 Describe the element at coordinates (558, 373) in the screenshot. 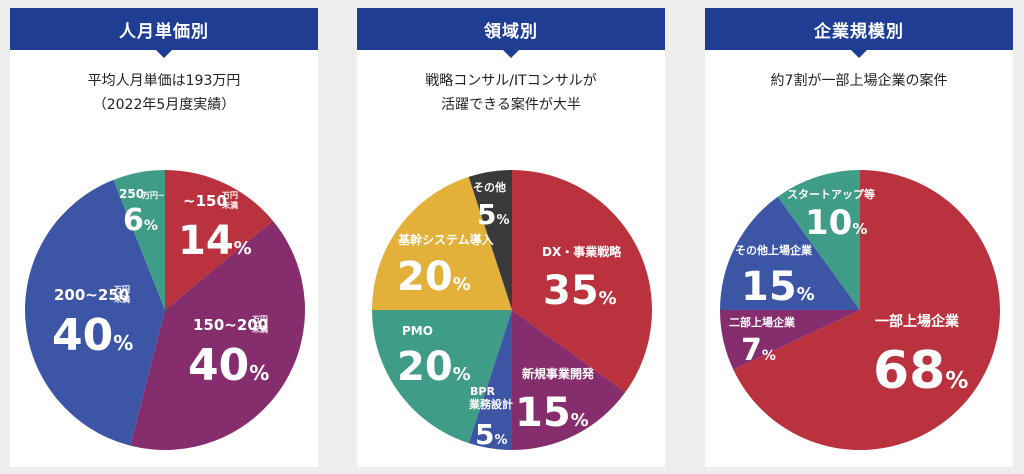

I see `slice-label-new-biz: 新規事業開発` at that location.